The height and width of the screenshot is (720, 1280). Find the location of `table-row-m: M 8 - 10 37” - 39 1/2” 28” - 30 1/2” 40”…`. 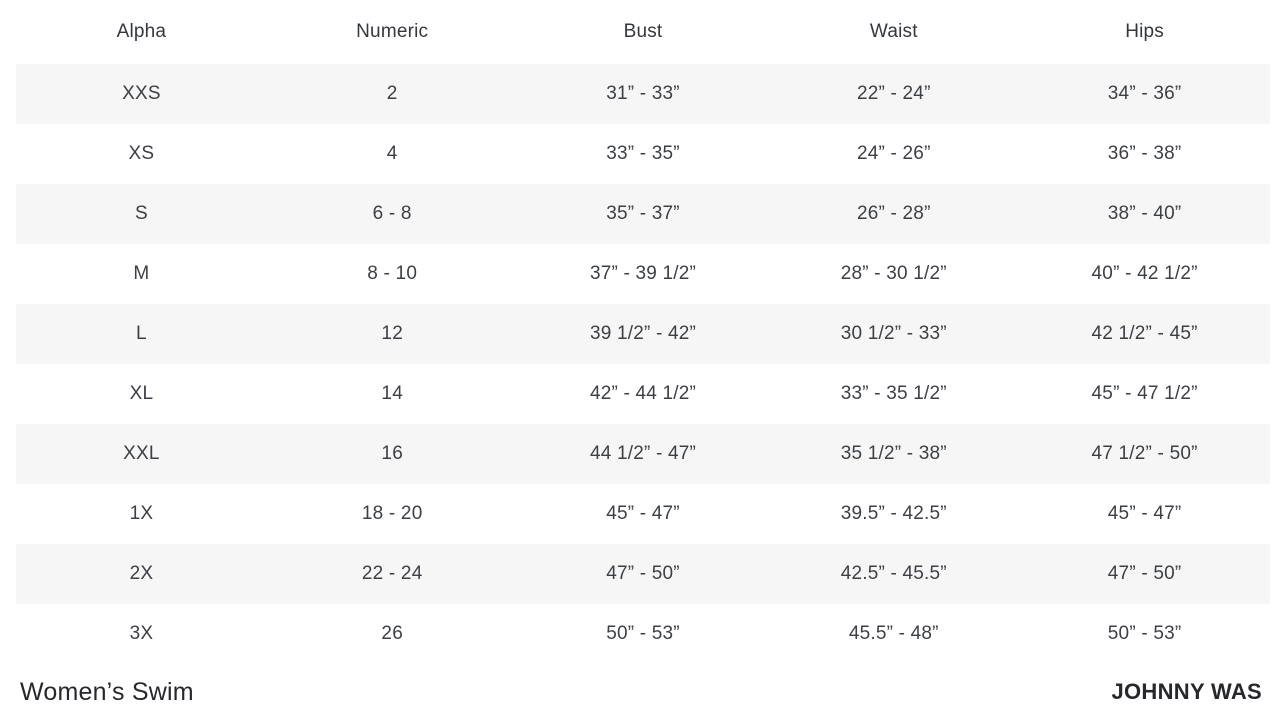

table-row-m: M 8 - 10 37” - 39 1/2” 28” - 30 1/2” 40”… is located at coordinates (643, 274).